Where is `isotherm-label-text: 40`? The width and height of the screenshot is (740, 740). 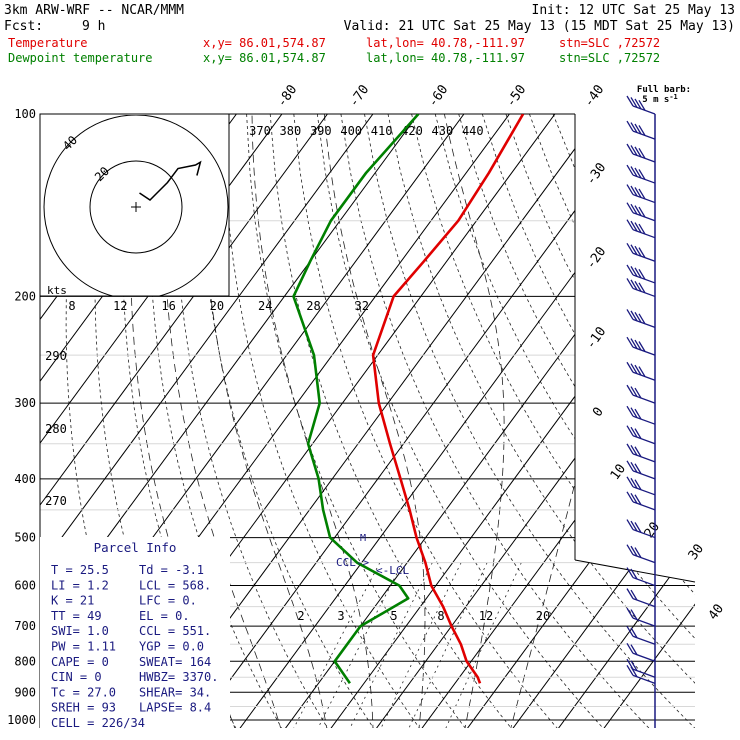
isotherm-label-text: 40 is located at coordinates (716, 612).